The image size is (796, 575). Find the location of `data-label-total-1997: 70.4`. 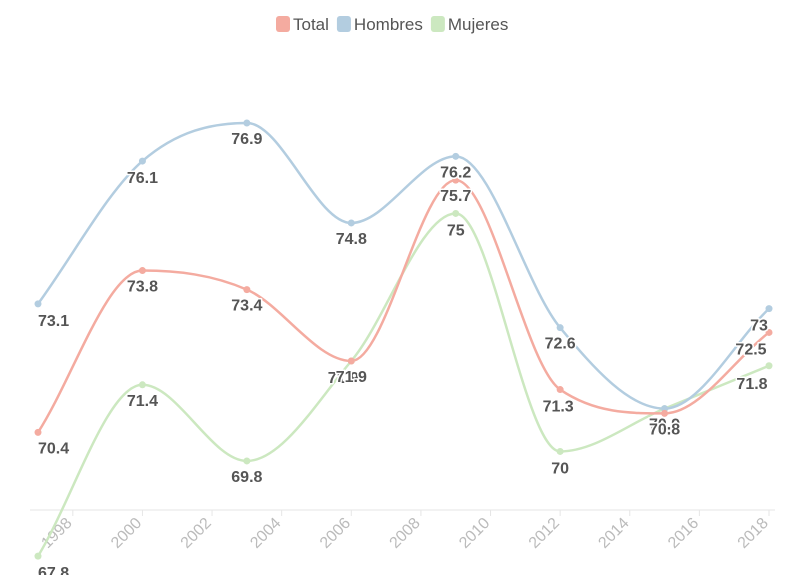

data-label-total-1997: 70.4 is located at coordinates (53, 448).